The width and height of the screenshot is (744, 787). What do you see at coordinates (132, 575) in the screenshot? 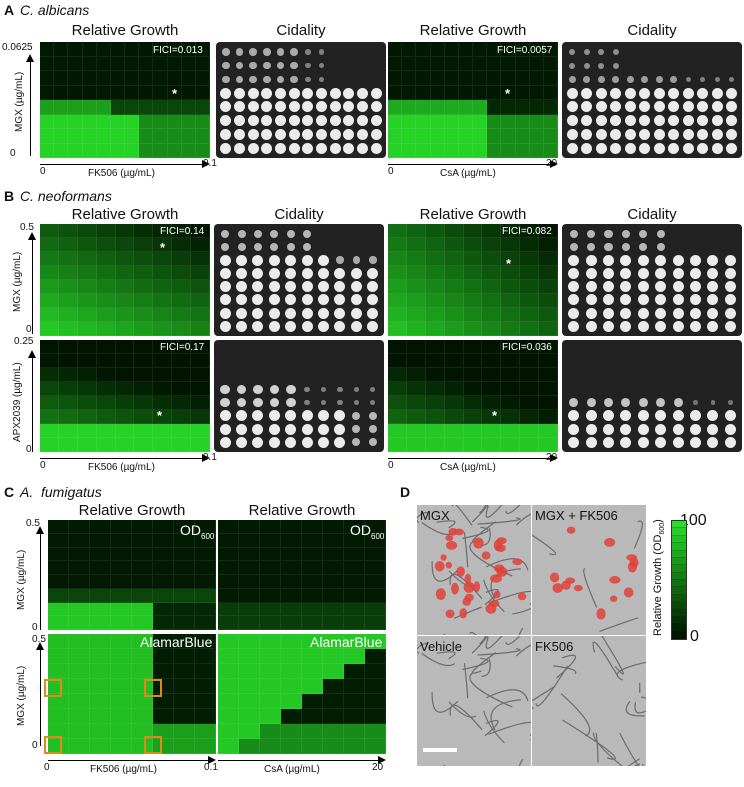
I see `heatmap-c-od-fk506` at bounding box center [132, 575].